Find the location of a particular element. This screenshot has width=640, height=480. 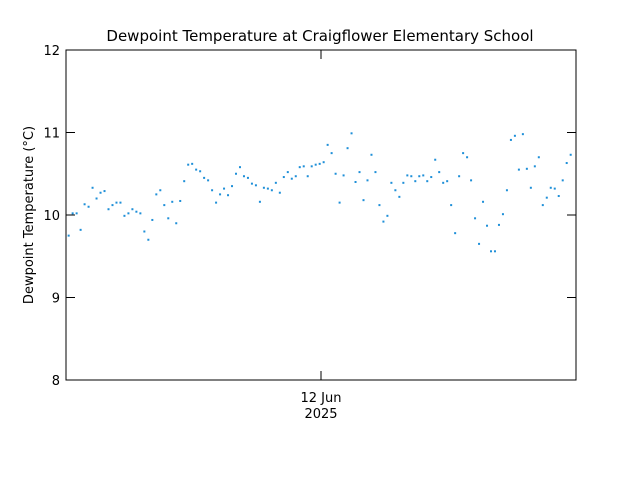

y-axis-label: Dewpoint Temperature (°C) is located at coordinates (29, 215).